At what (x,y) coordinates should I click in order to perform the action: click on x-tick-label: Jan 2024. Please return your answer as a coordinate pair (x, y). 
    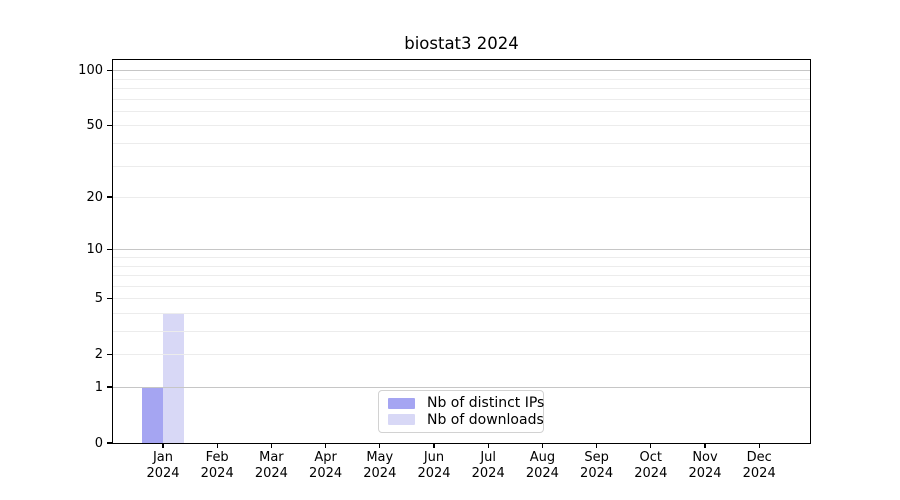
    Looking at the image, I should click on (163, 465).